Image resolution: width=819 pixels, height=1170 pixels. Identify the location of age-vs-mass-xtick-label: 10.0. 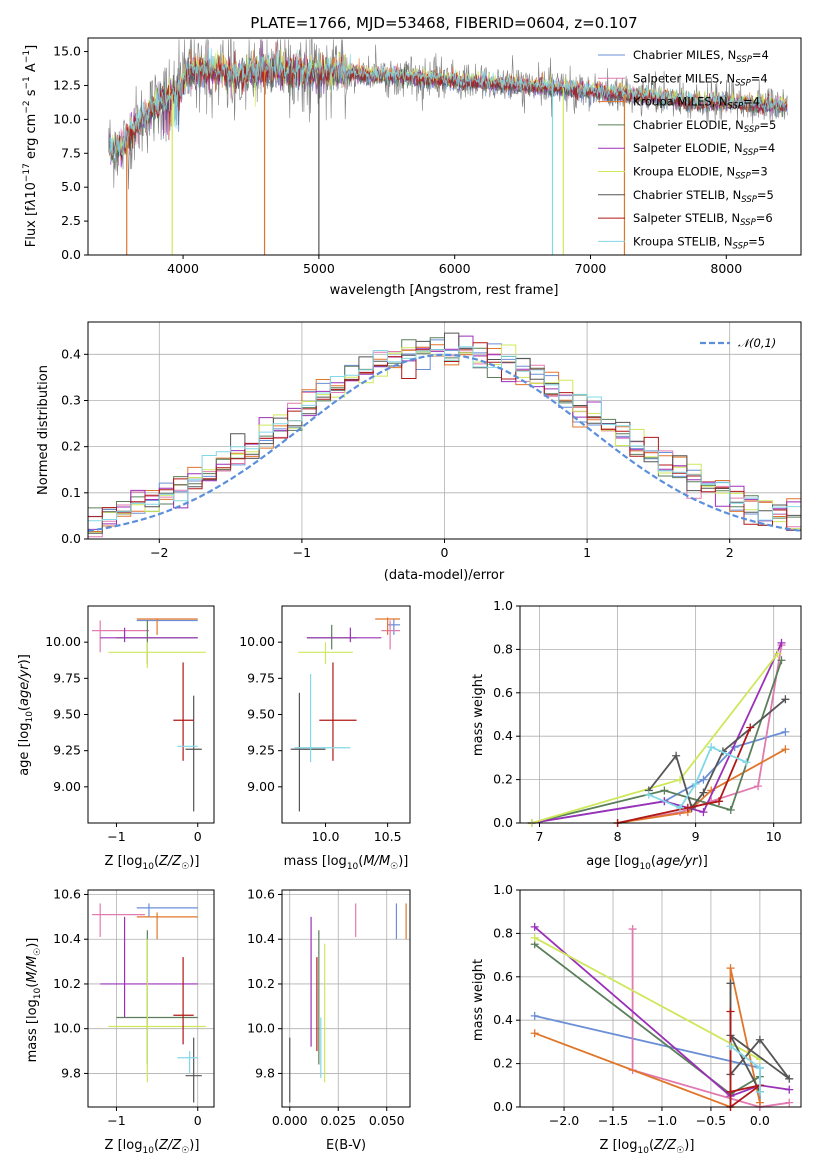
(326, 836).